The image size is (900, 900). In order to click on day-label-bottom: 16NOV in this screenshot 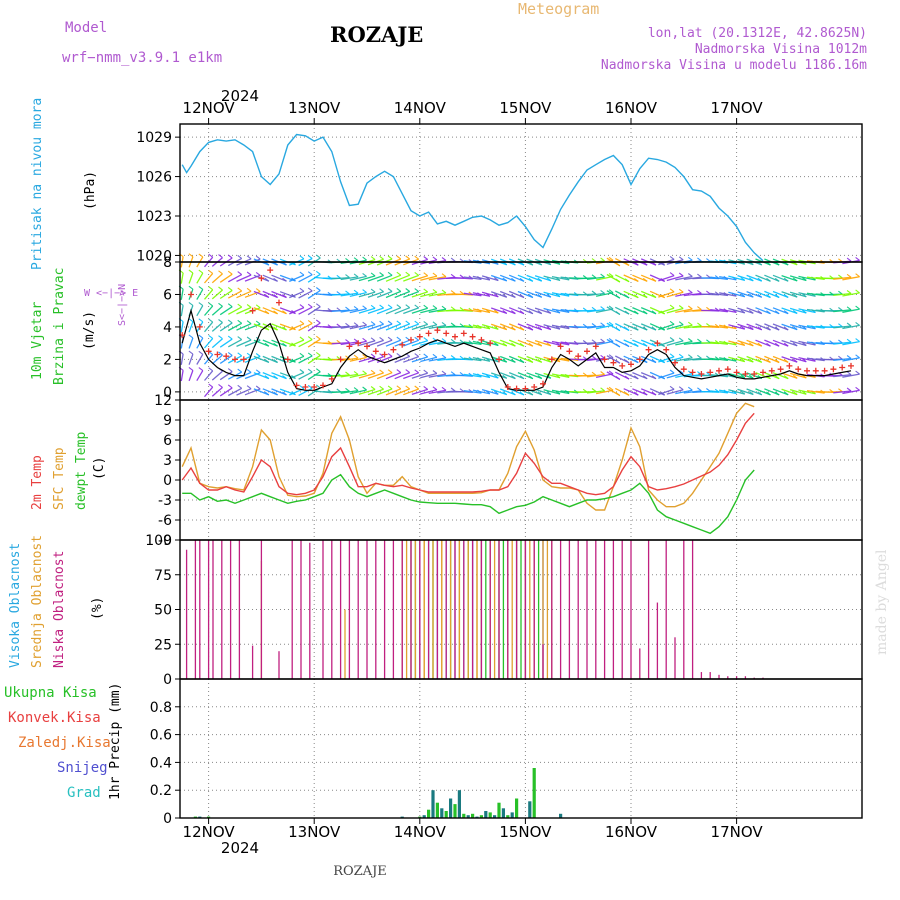, I will do `click(631, 832)`.